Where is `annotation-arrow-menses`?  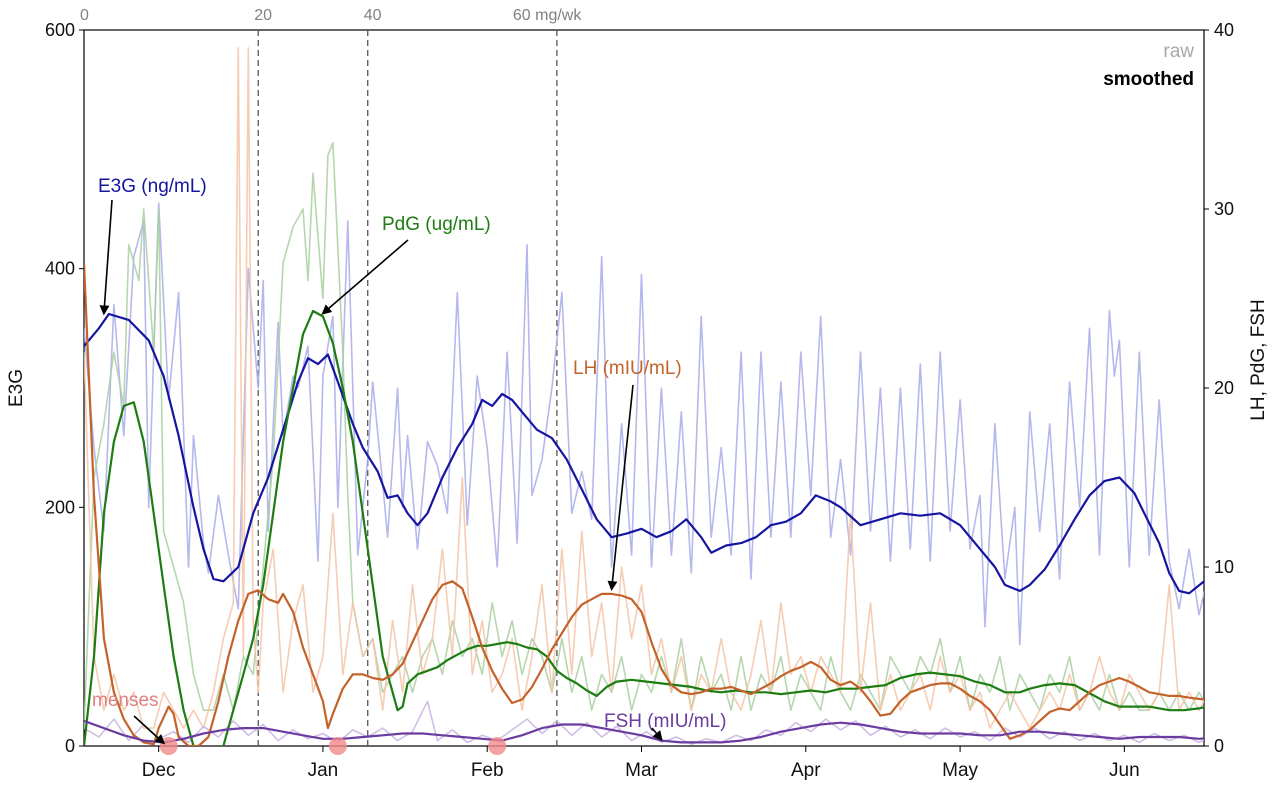
annotation-arrow-menses is located at coordinates (149, 730).